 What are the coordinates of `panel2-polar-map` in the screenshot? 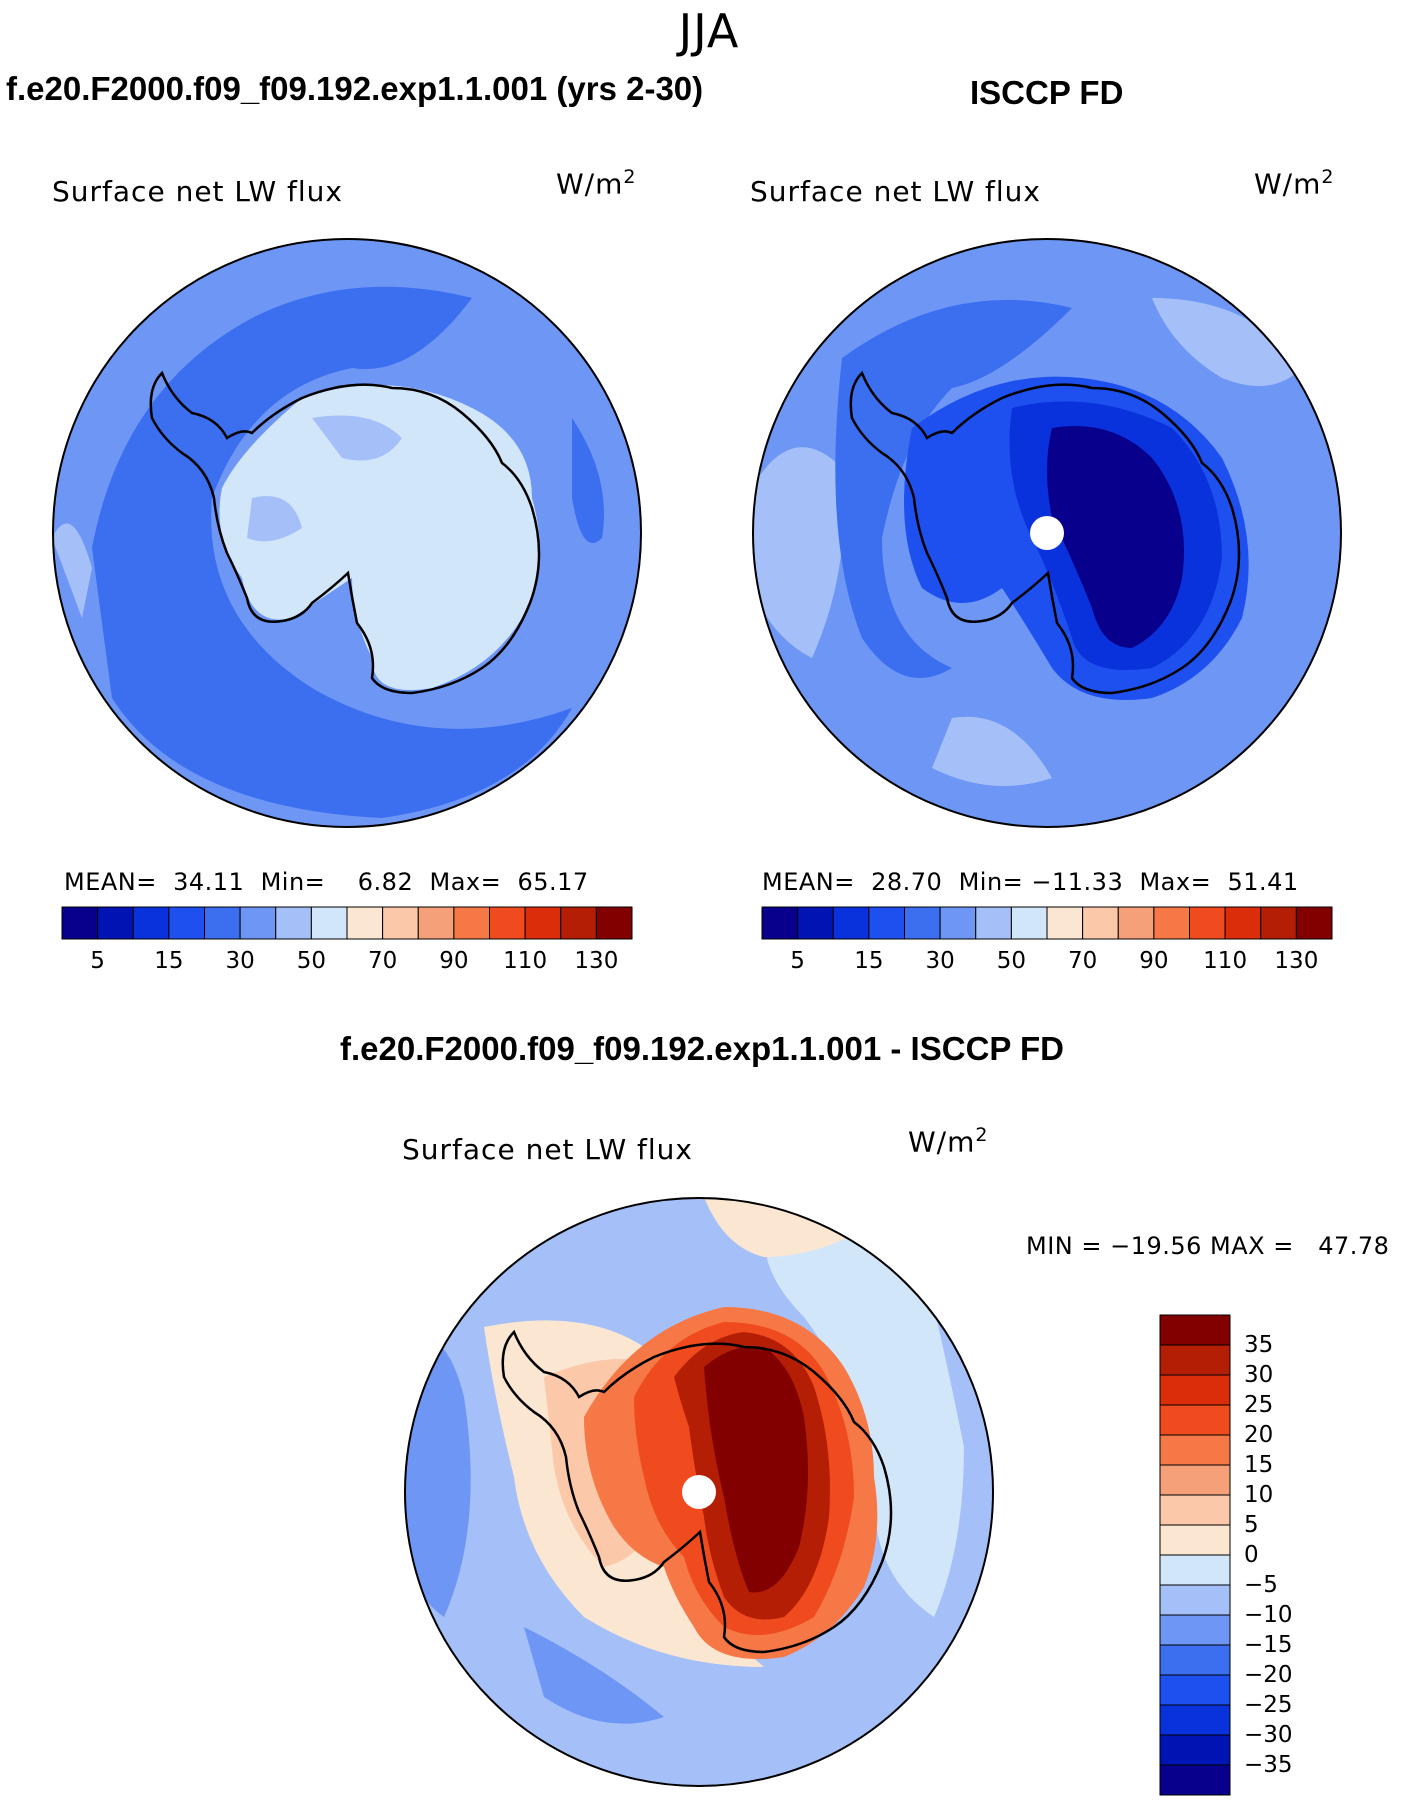 It's located at (1047, 533).